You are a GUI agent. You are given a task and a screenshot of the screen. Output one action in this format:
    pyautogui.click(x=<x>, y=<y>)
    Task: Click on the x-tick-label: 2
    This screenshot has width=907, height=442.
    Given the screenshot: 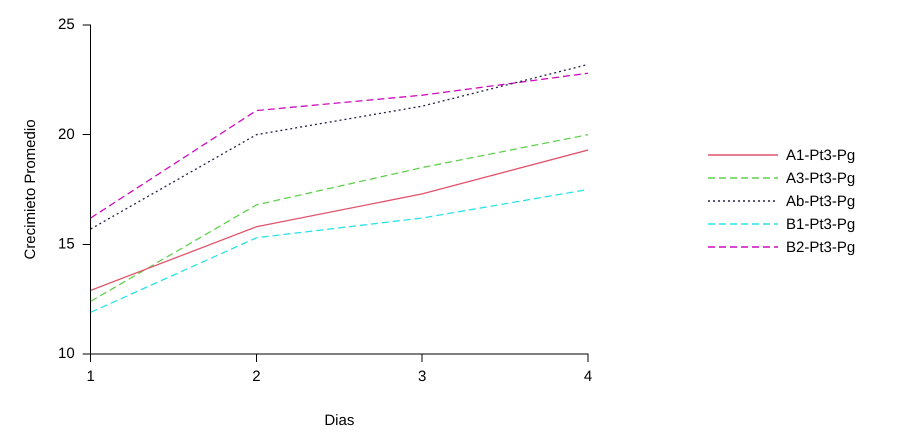 What is the action you would take?
    pyautogui.click(x=256, y=377)
    